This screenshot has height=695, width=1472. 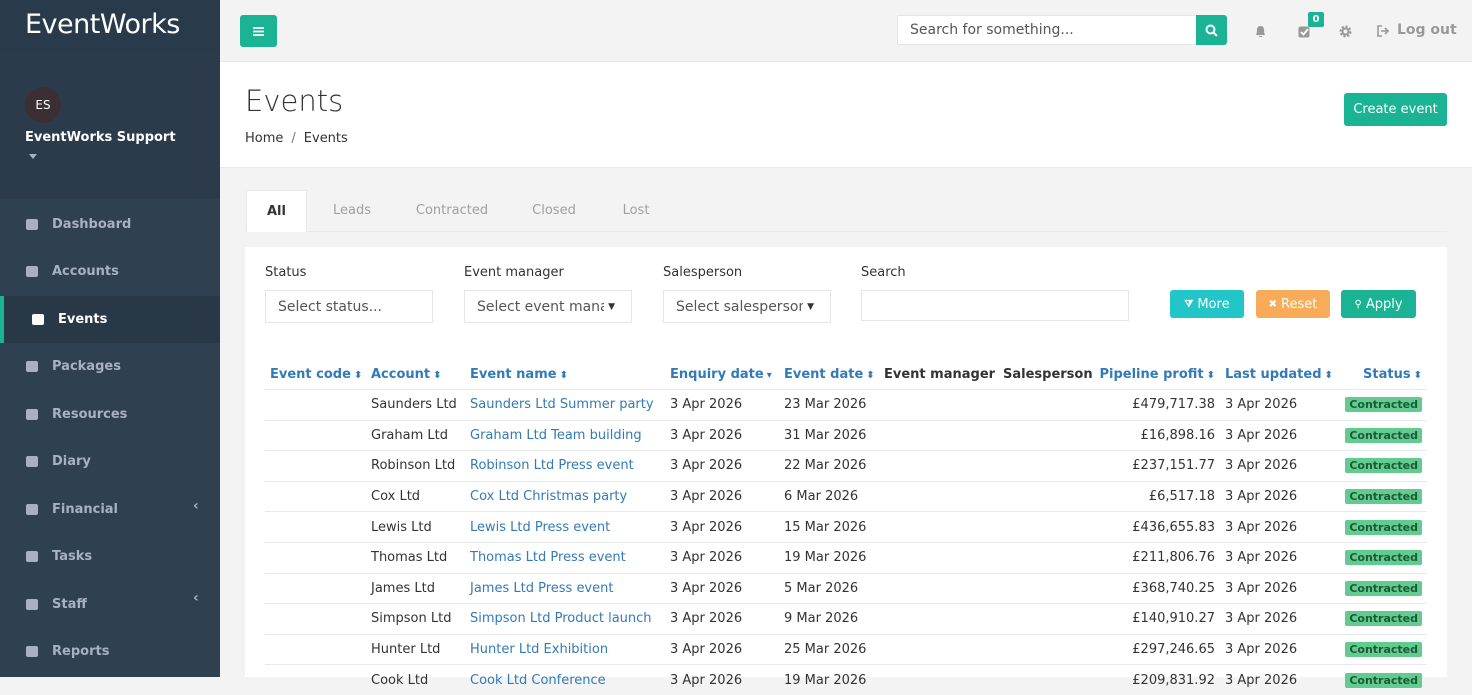 I want to click on event-link: Lewis Ltd Press event, so click(x=540, y=527).